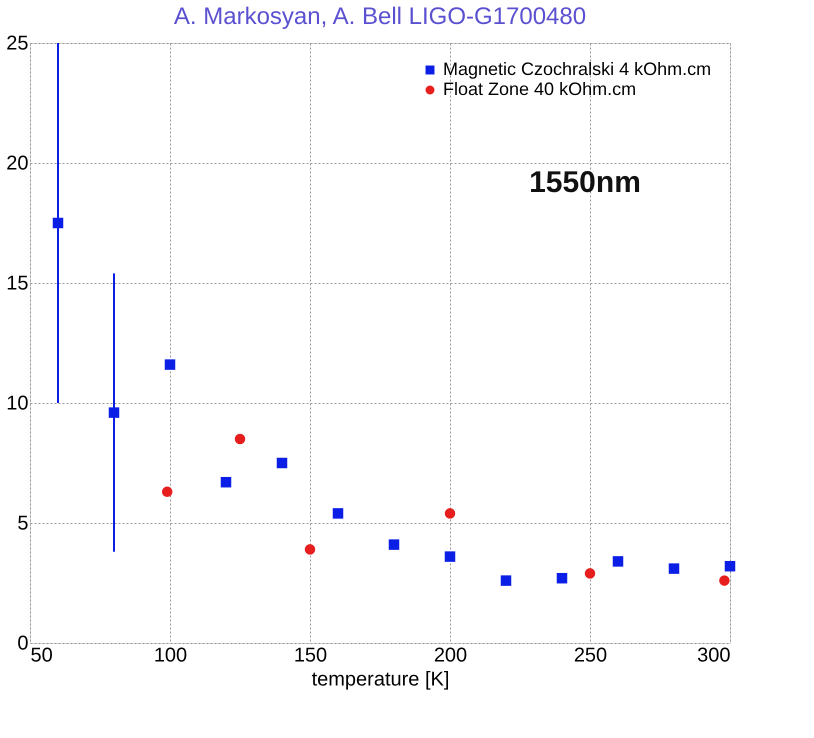  Describe the element at coordinates (577, 69) in the screenshot. I see `legend-label: Magnetic Czochralski 4 kOhm.cm` at that location.